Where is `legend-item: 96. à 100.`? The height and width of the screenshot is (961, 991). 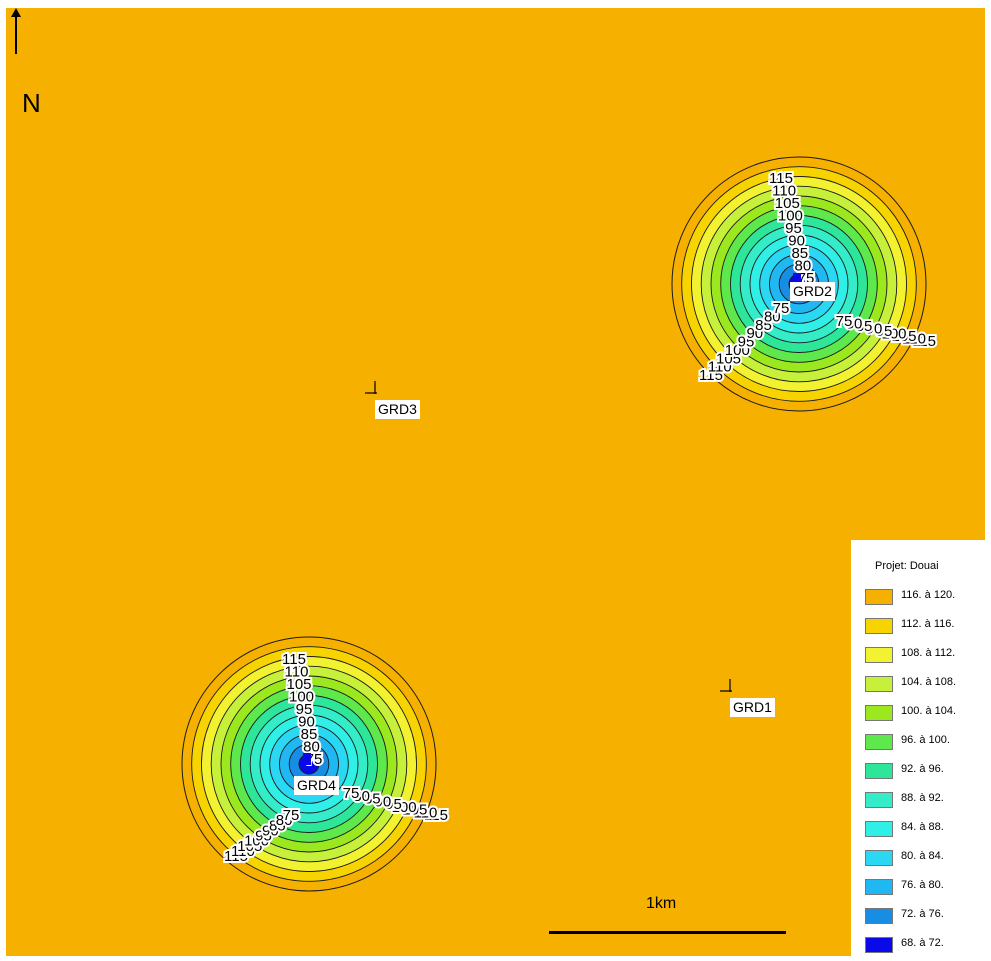
legend-item: 96. à 100. is located at coordinates (927, 742).